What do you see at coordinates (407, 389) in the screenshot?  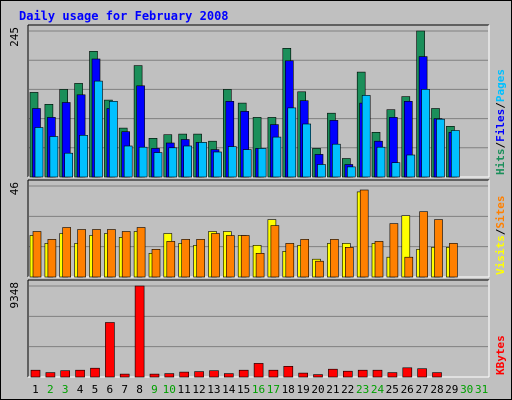 I see `x-tick-label-day-26: 26` at bounding box center [407, 389].